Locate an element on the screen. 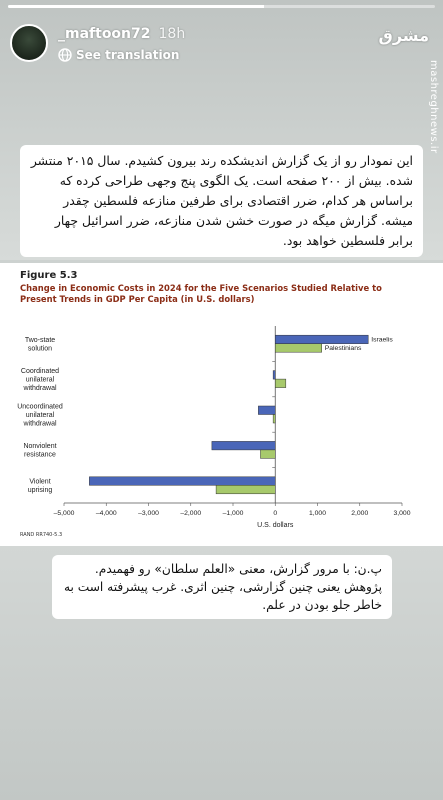  watermark-text: mashreghnews.ir is located at coordinates (433, 107).